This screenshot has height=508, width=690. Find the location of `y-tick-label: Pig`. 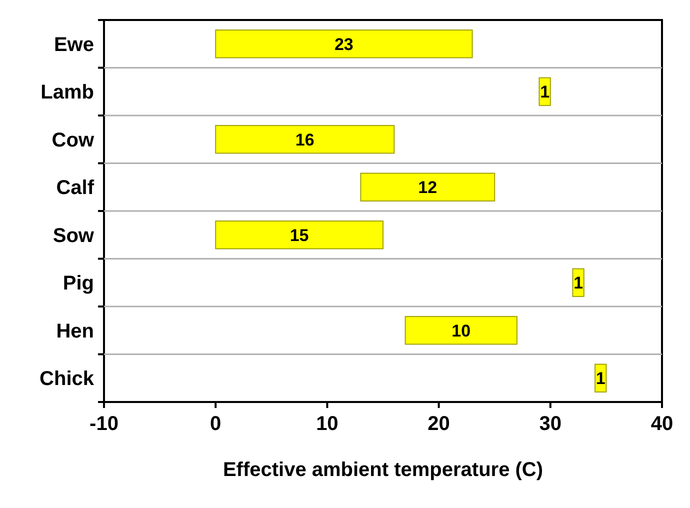

y-tick-label: Pig is located at coordinates (78, 283).